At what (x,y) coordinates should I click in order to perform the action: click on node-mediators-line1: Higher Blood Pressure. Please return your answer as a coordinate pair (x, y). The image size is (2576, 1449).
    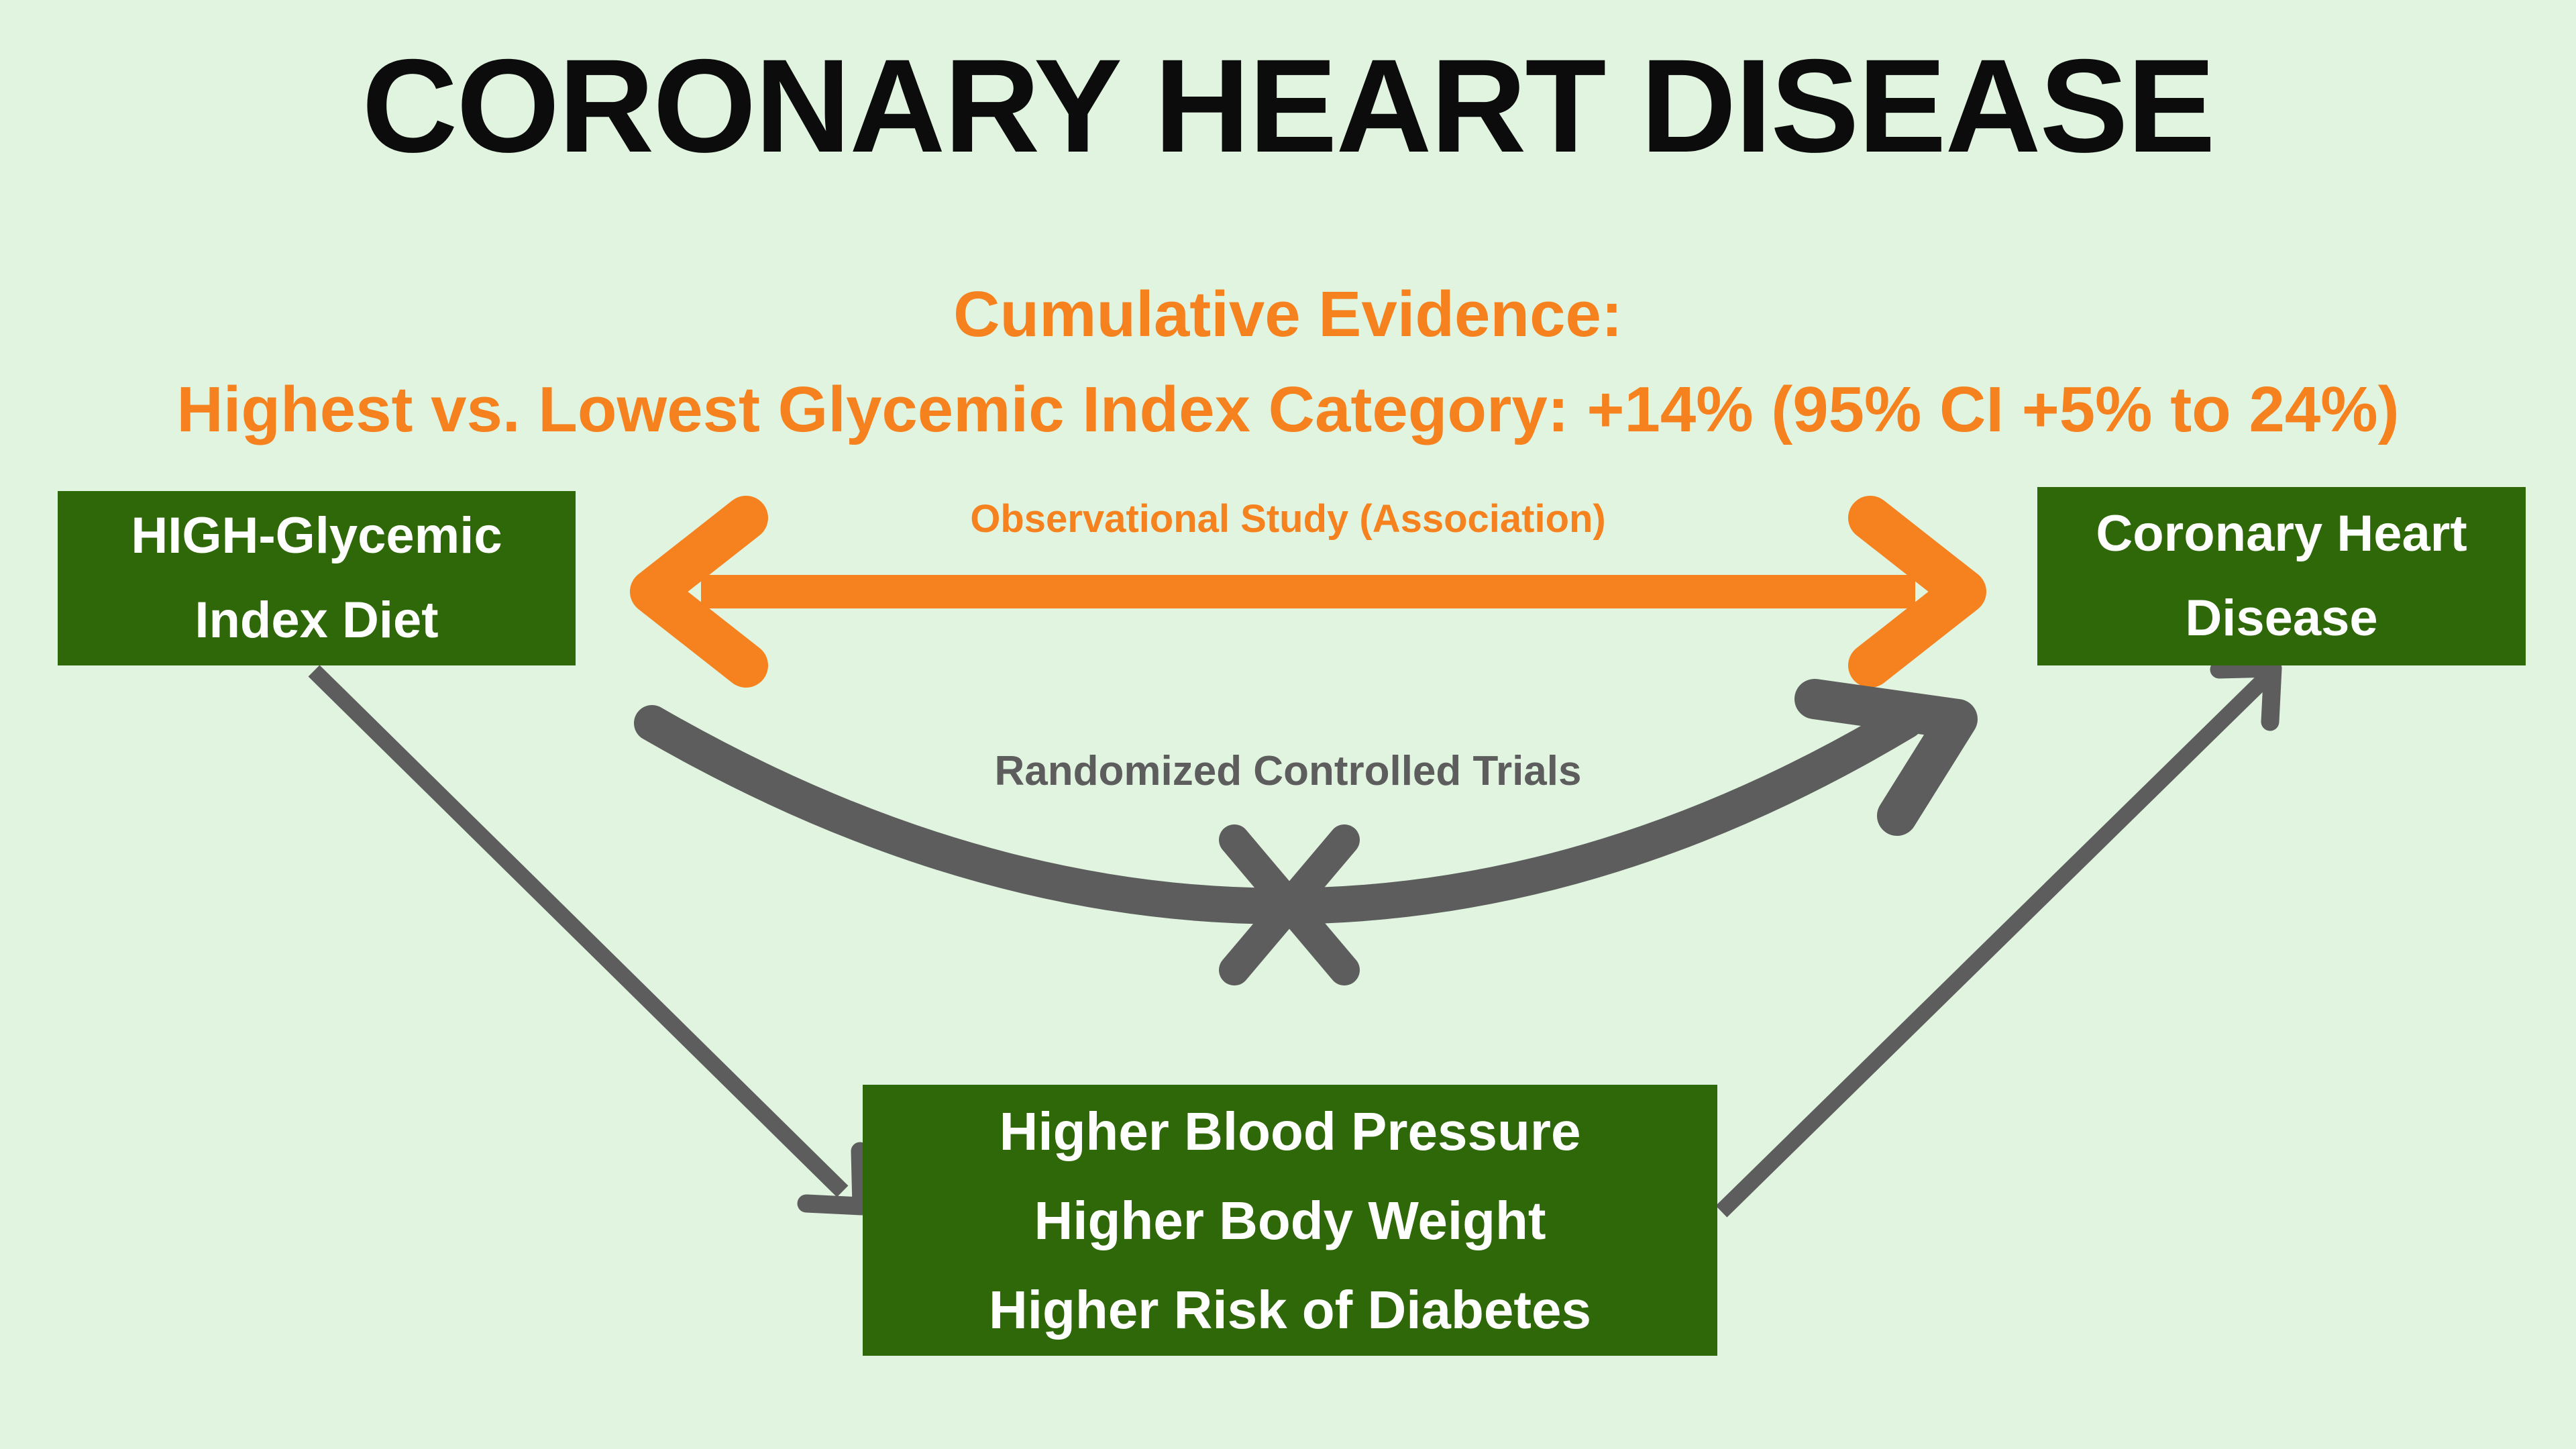
    Looking at the image, I should click on (1290, 1131).